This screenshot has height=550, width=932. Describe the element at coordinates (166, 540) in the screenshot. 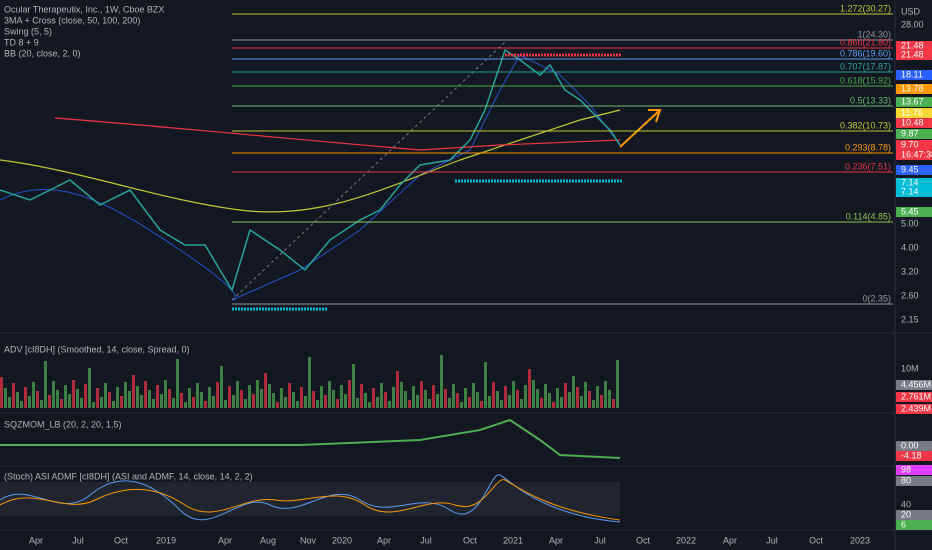

I see `time-axis-label: 2019` at that location.